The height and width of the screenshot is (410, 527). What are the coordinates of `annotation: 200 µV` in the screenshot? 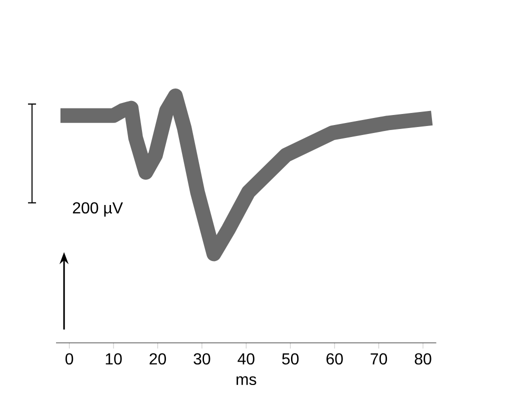 It's located at (97, 209).